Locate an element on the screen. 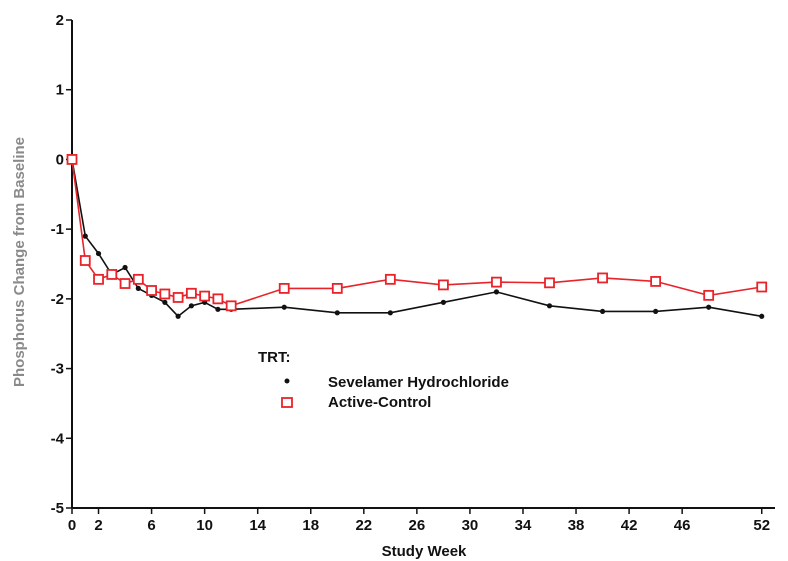 The height and width of the screenshot is (561, 788). legend-title: TRT: is located at coordinates (274, 357).